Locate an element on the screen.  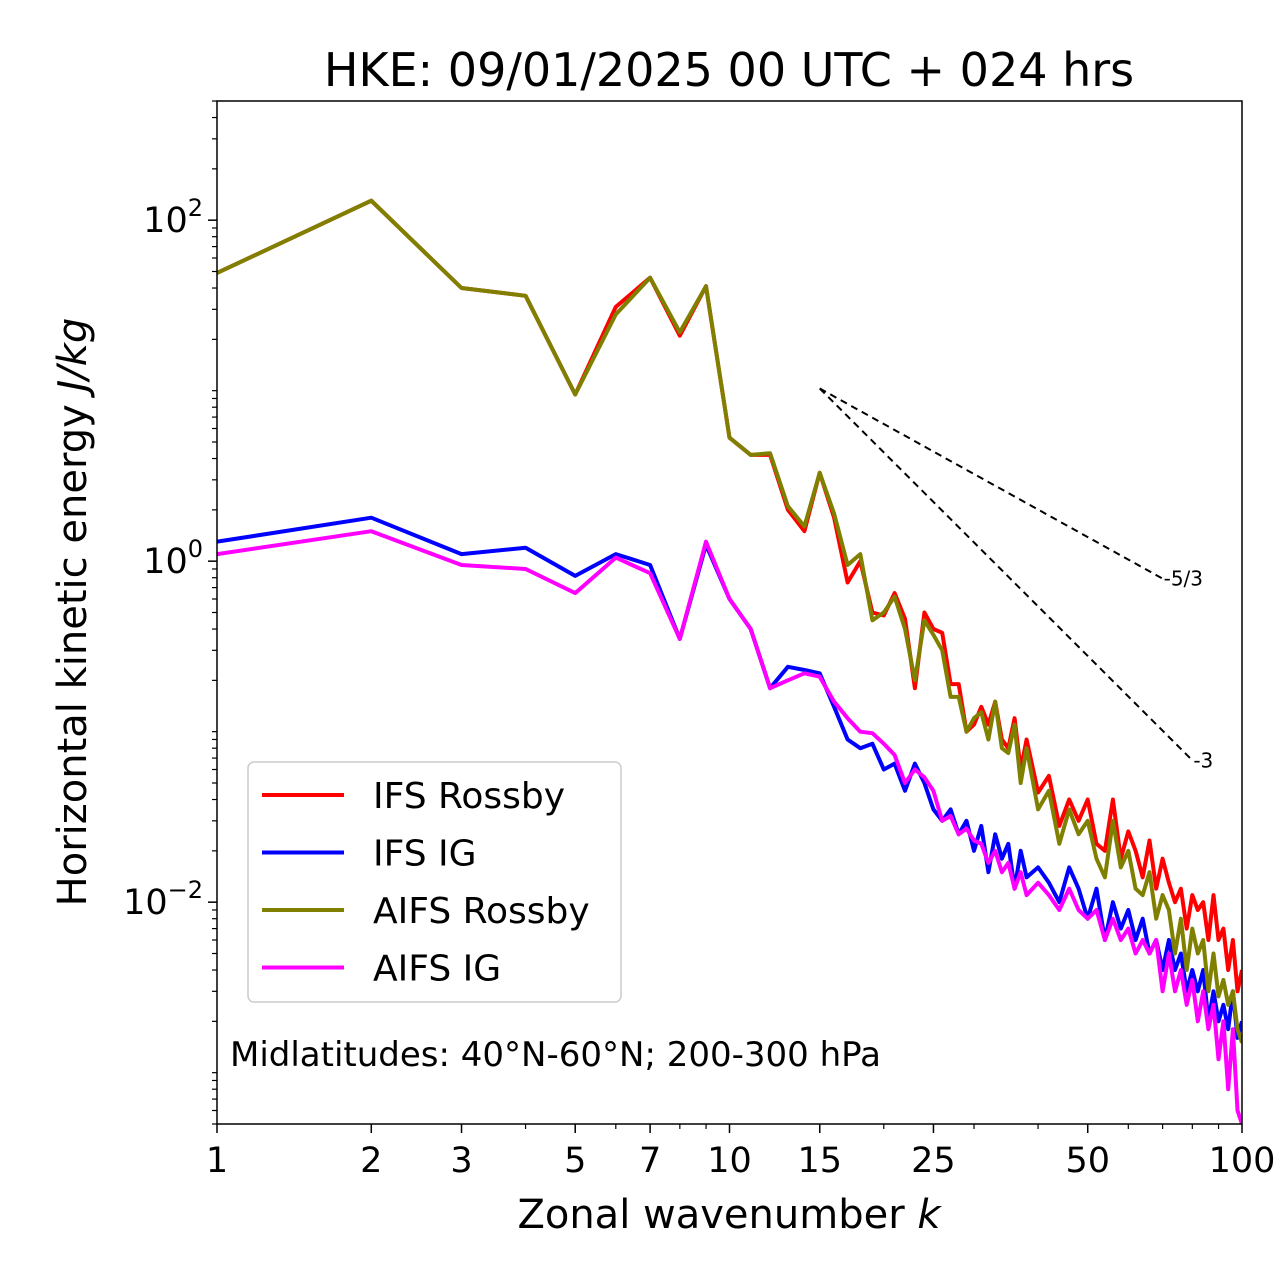
x-tick-label: 1 is located at coordinates (217, 1161).